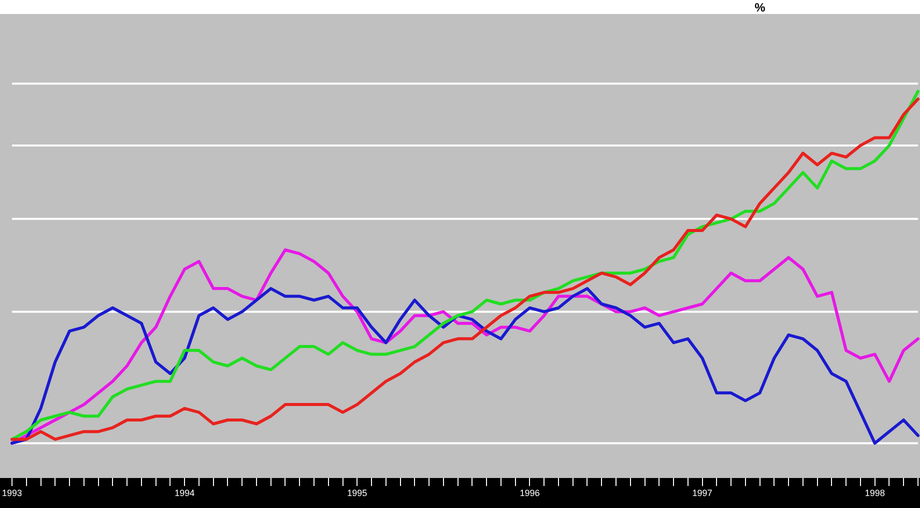 This screenshot has height=508, width=920. I want to click on x-tick-label: 1993, so click(12, 493).